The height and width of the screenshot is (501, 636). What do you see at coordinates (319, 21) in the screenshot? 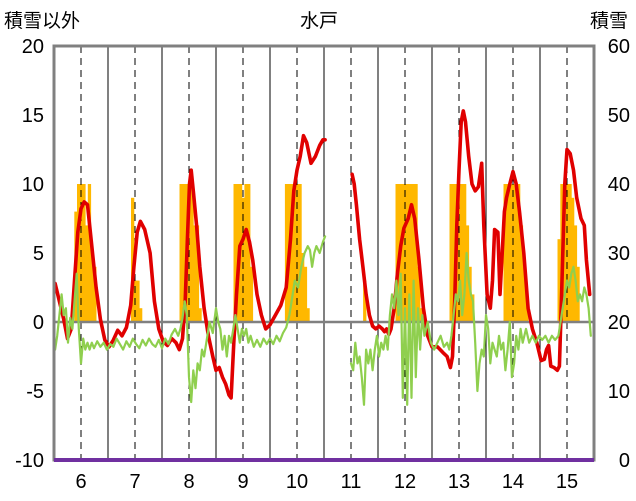
I see `chart-title: 水戸` at bounding box center [319, 21].